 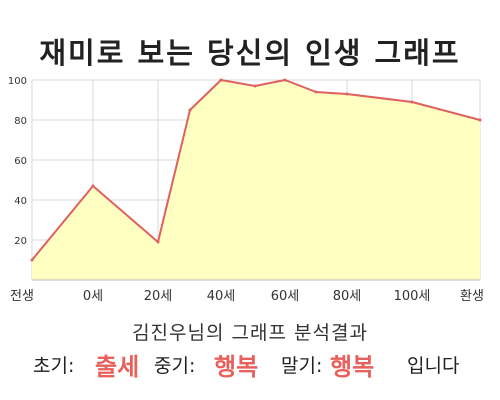 I want to click on y-tick-labels: 20 40 60 80 100, so click(x=17, y=161).